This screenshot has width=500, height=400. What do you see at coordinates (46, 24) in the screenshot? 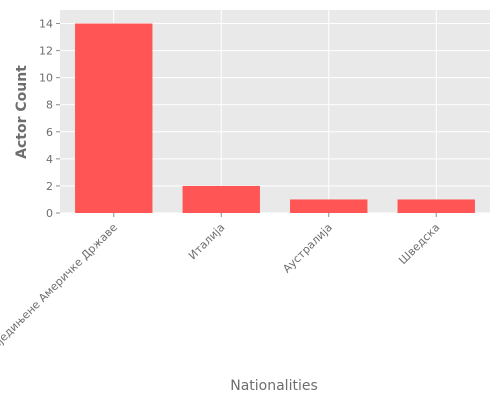
I see `y-tick-label: 14` at bounding box center [46, 24].